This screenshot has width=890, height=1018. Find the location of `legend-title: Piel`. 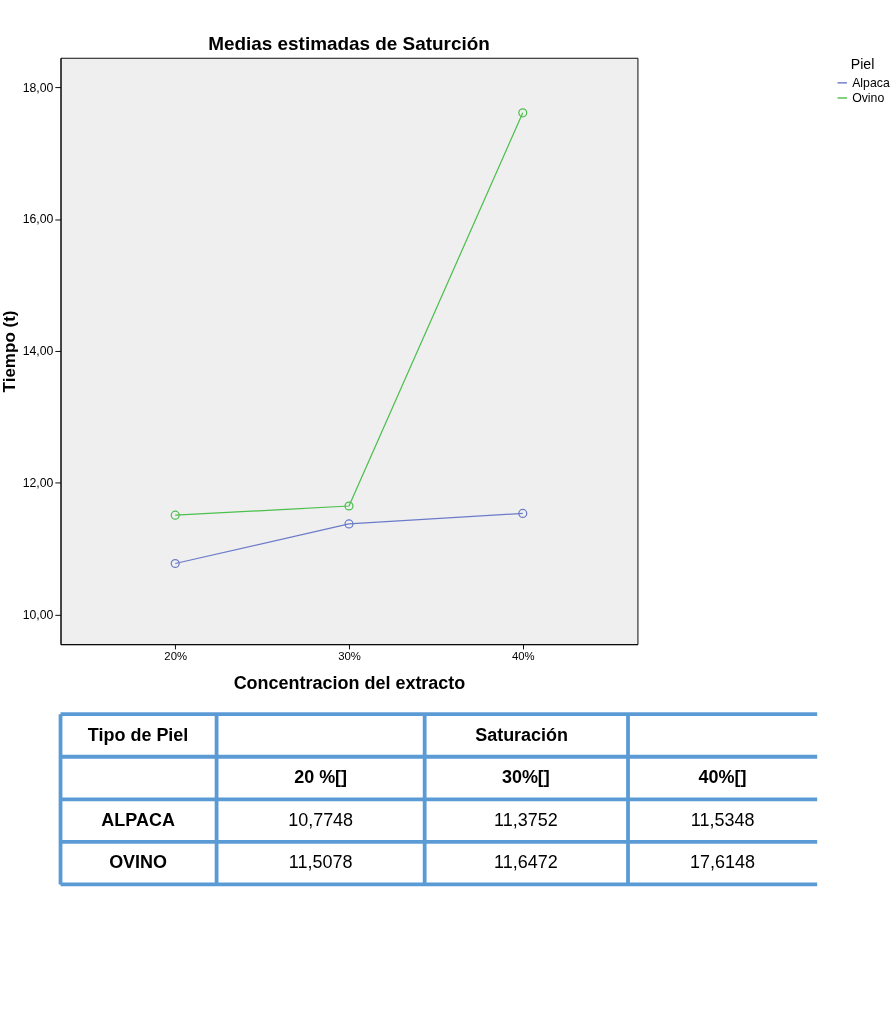

legend-title: Piel is located at coordinates (862, 64).